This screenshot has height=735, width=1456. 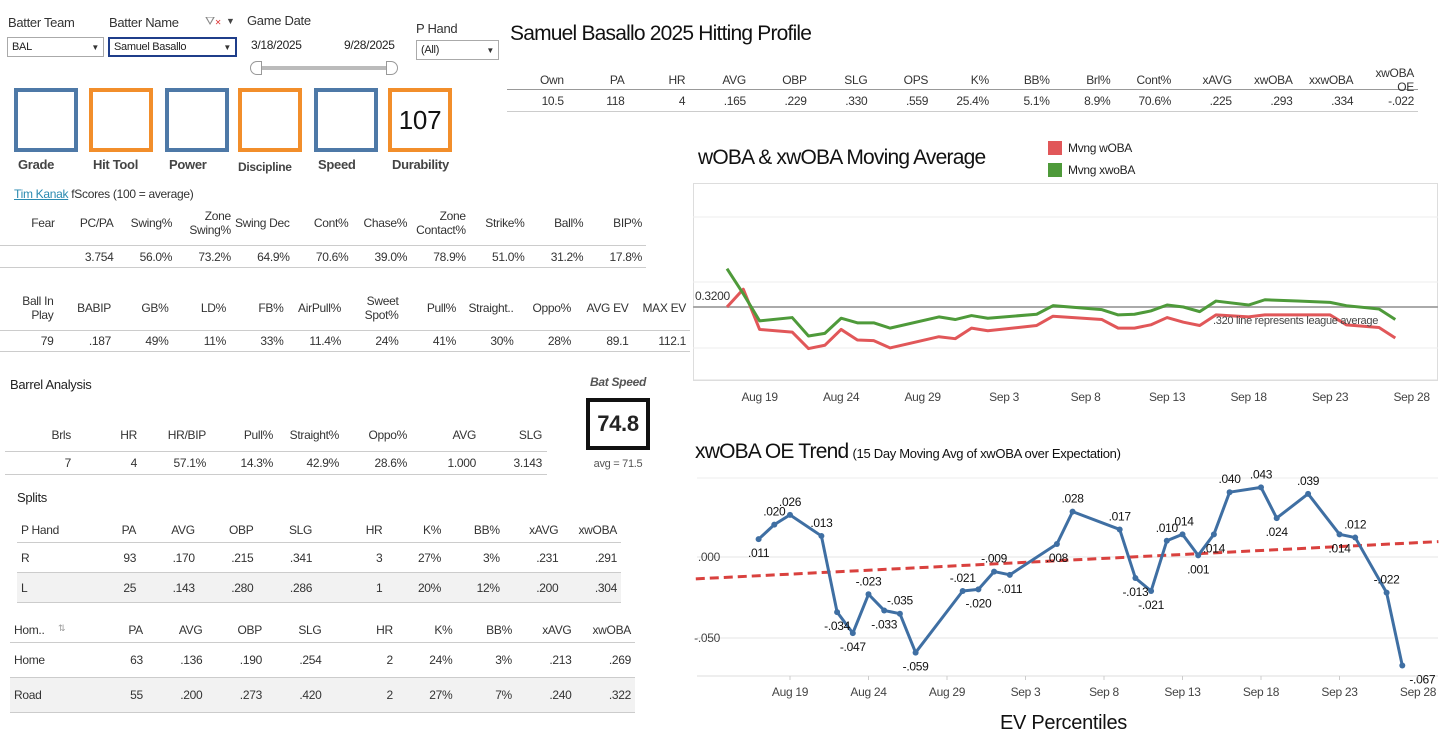 What do you see at coordinates (390, 660) in the screenshot?
I see `table-cell: 2` at bounding box center [390, 660].